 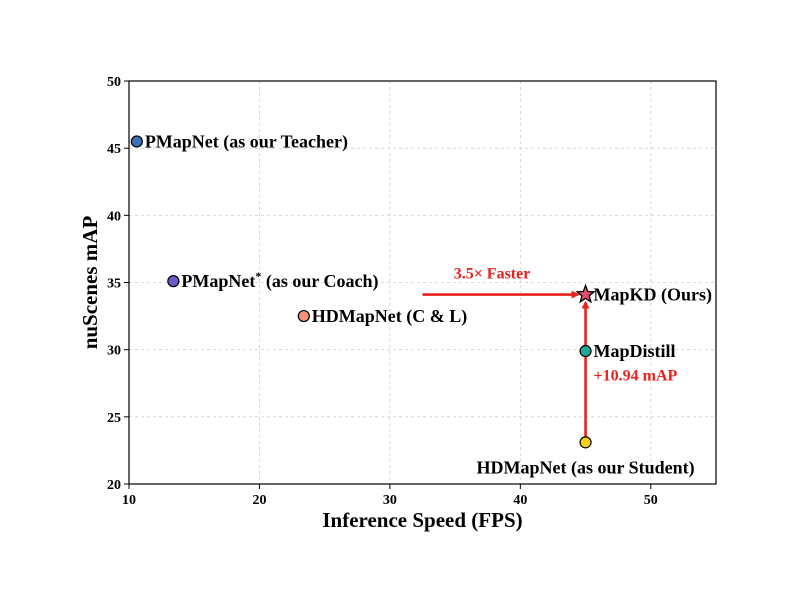 I want to click on point-label-name: HDMapNet (C & L), so click(x=389, y=316).